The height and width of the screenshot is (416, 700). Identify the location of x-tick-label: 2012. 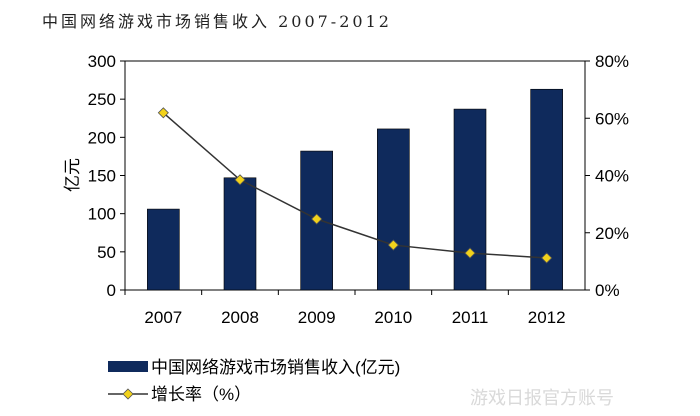
(547, 317).